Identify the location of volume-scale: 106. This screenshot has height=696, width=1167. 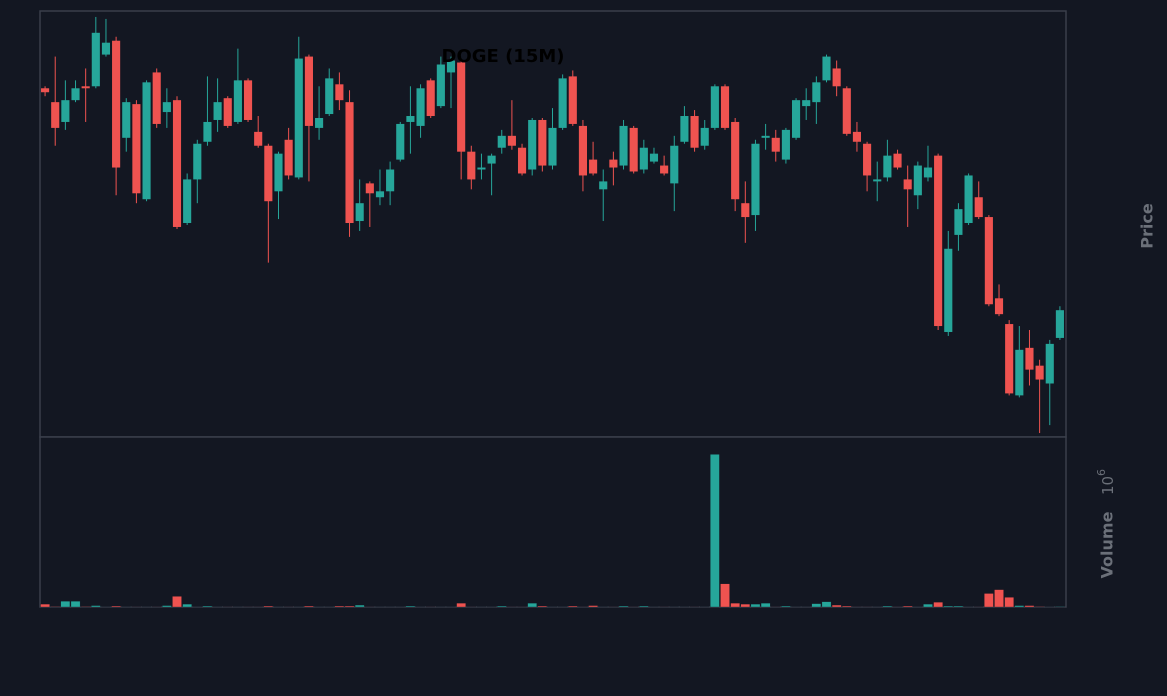
(1106, 482).